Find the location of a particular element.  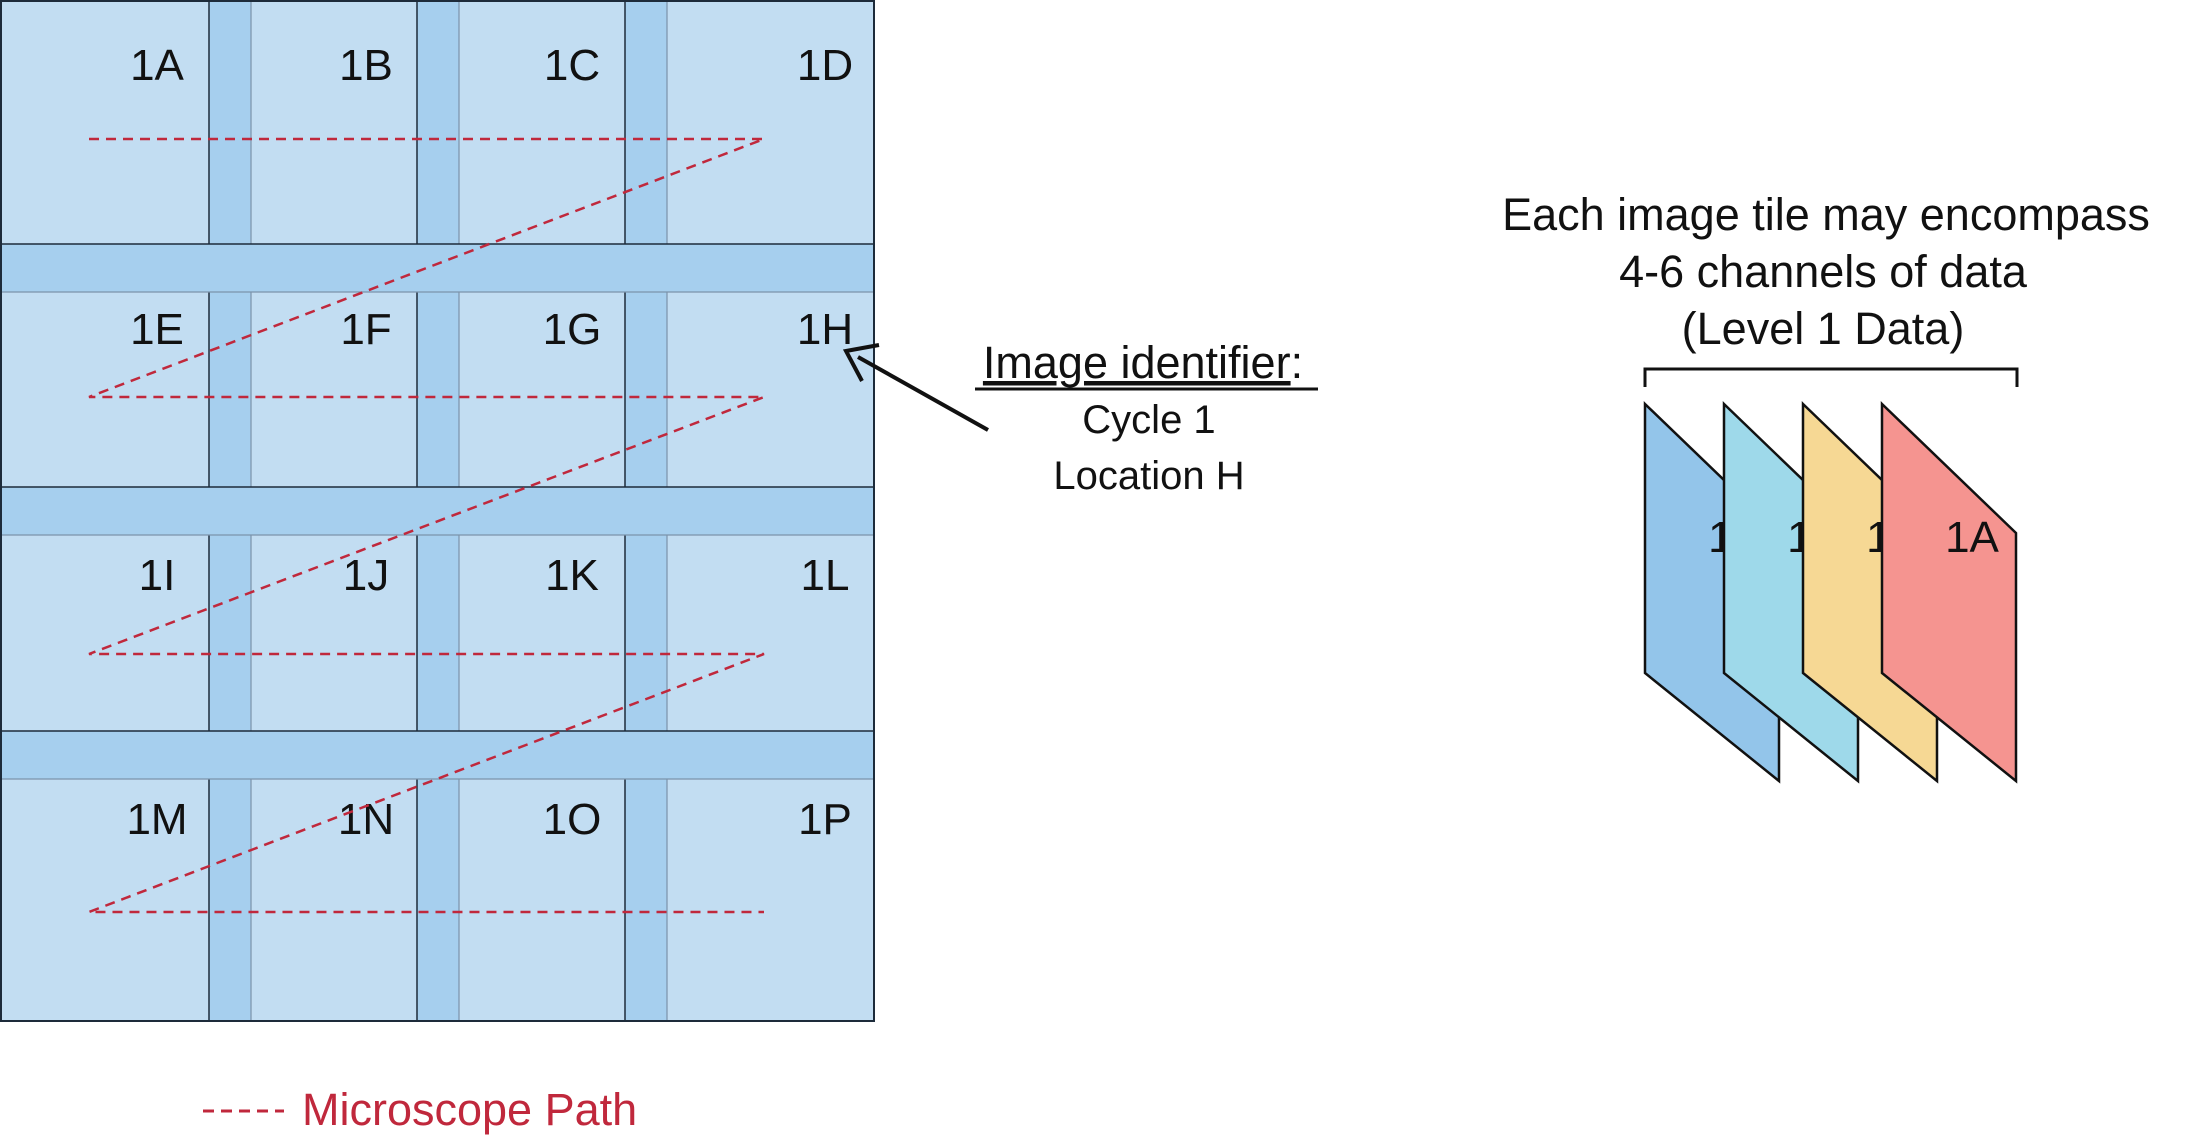

identifier-heading: Image identifier: is located at coordinates (1143, 362).